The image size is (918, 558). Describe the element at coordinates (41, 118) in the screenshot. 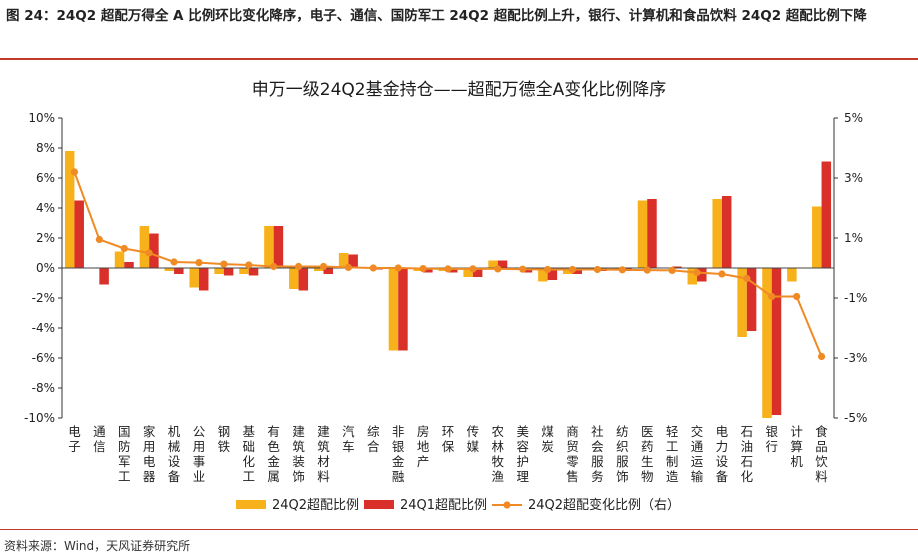

I see `left-tick-label: 10%` at that location.